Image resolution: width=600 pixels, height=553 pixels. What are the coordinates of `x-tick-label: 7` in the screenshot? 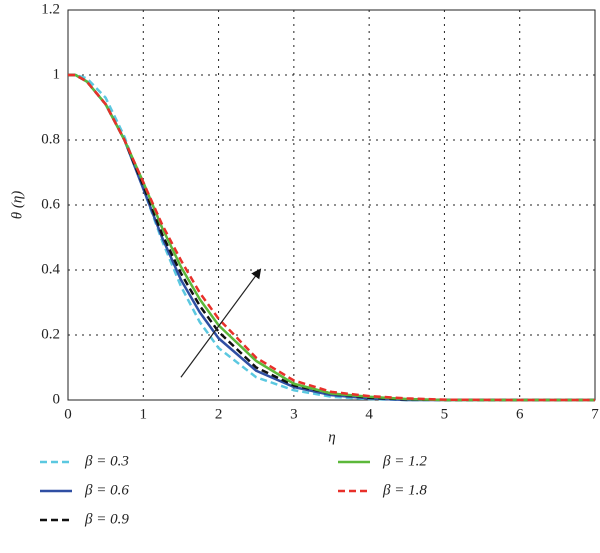 It's located at (595, 414).